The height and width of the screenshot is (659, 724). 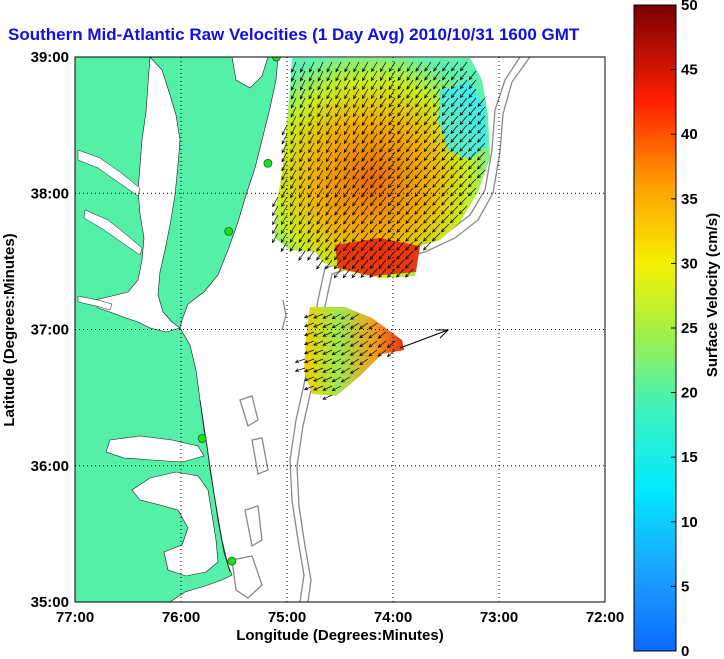 I want to click on colorbar-tick-label: 5, so click(x=685, y=586).